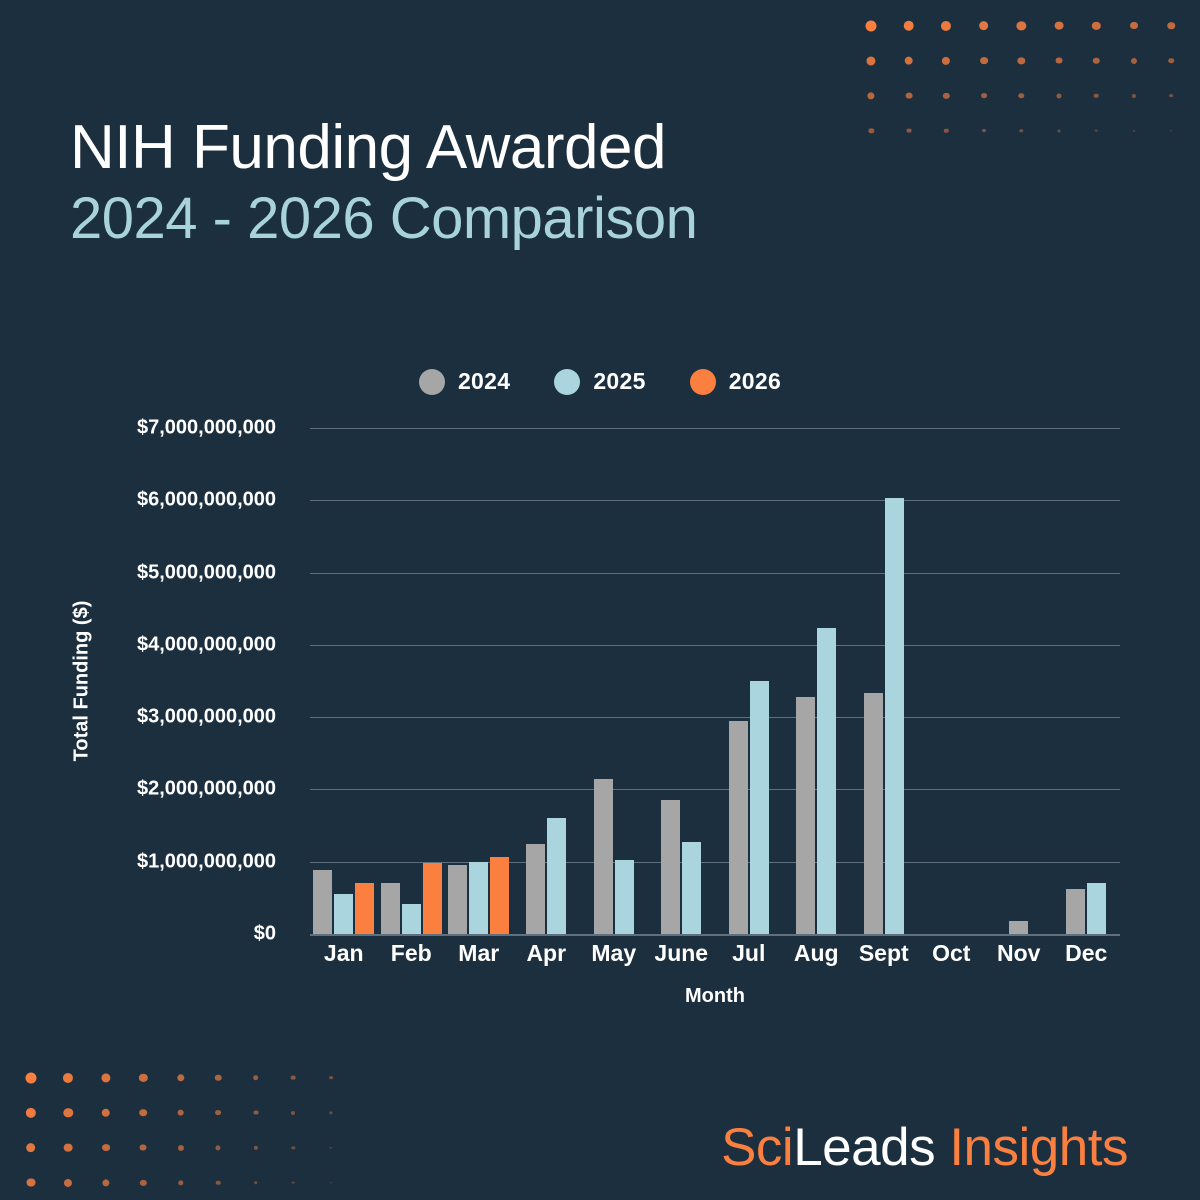 The image size is (1200, 1200). What do you see at coordinates (464, 381) in the screenshot?
I see `legend-item-2024: 2024` at bounding box center [464, 381].